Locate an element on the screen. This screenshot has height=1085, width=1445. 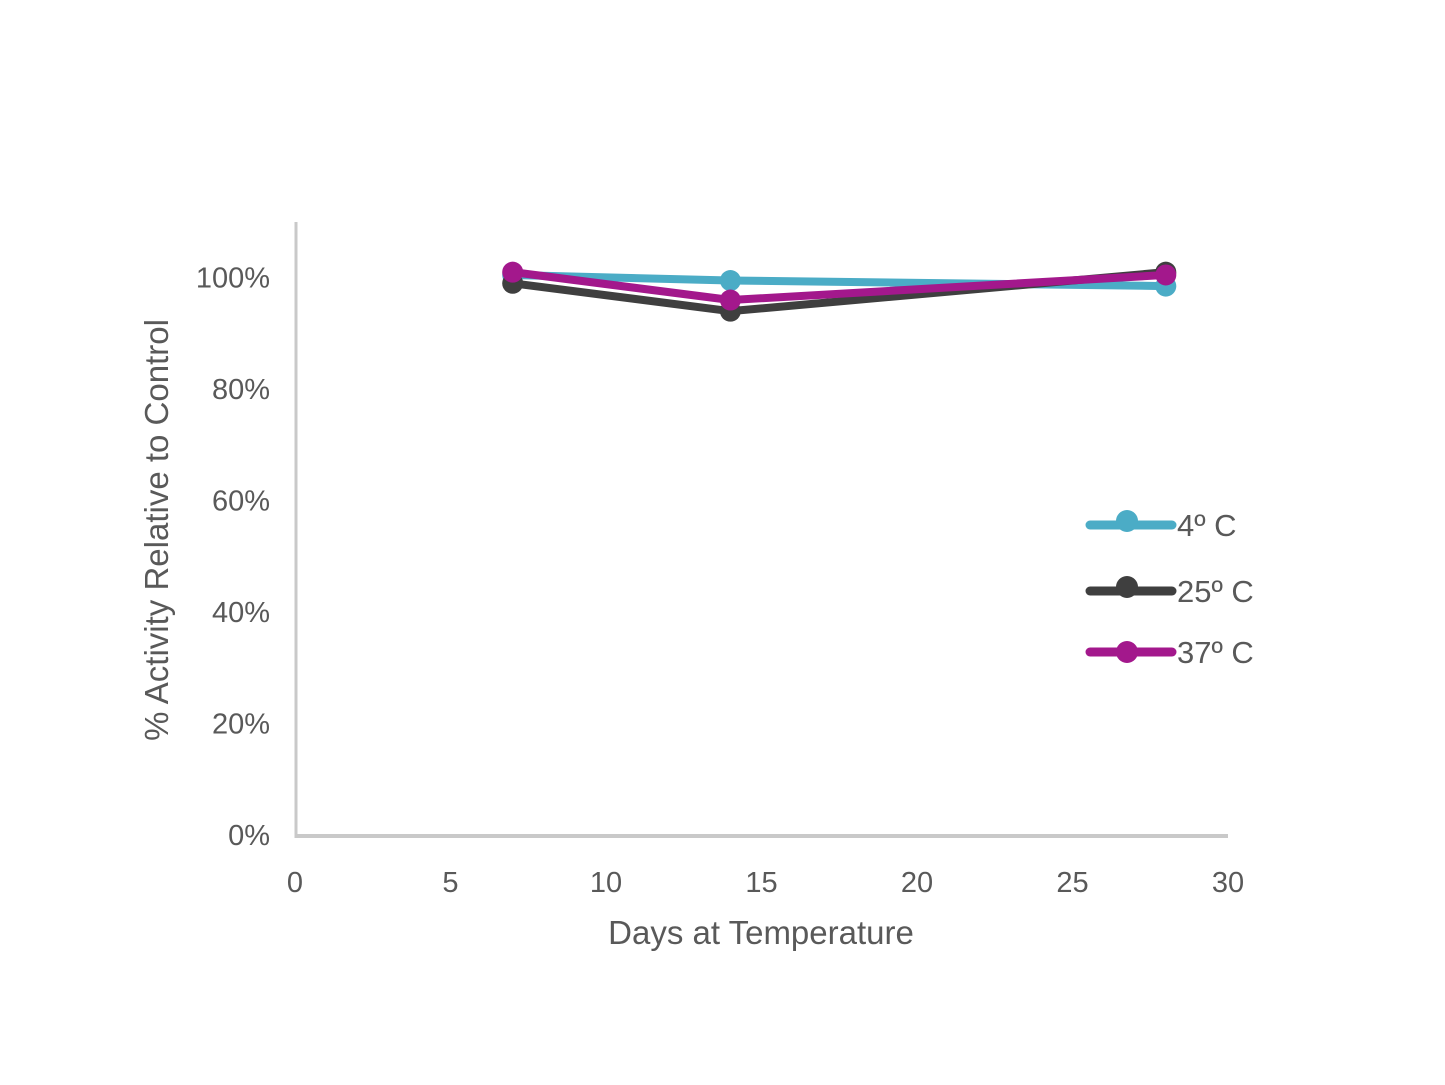
legend: 4º C 25º C 37º C is located at coordinates (1169, 589).